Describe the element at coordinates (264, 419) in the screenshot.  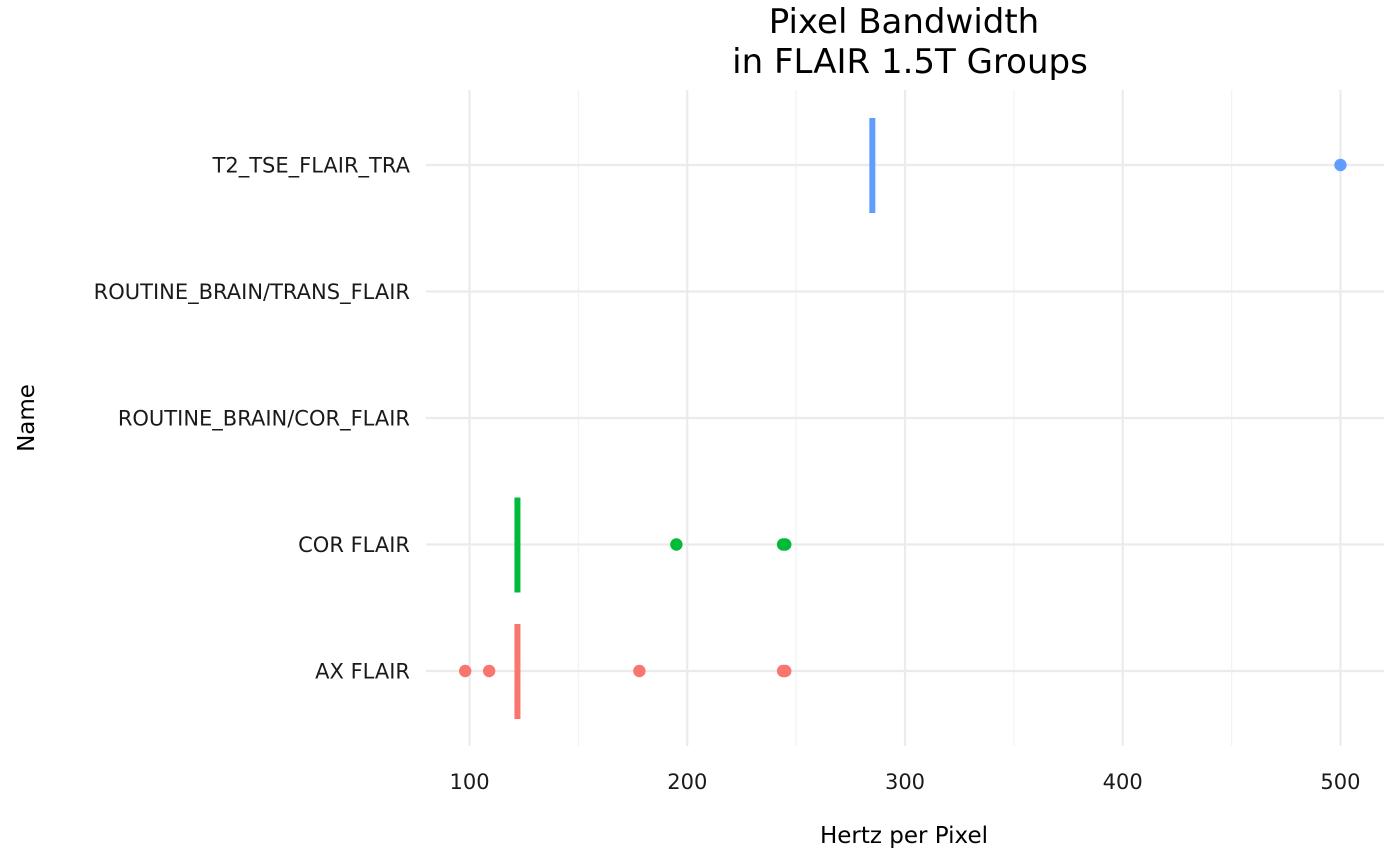
I see `y-tick-label: ROUTINE_BRAIN/COR_FLAIR` at that location.